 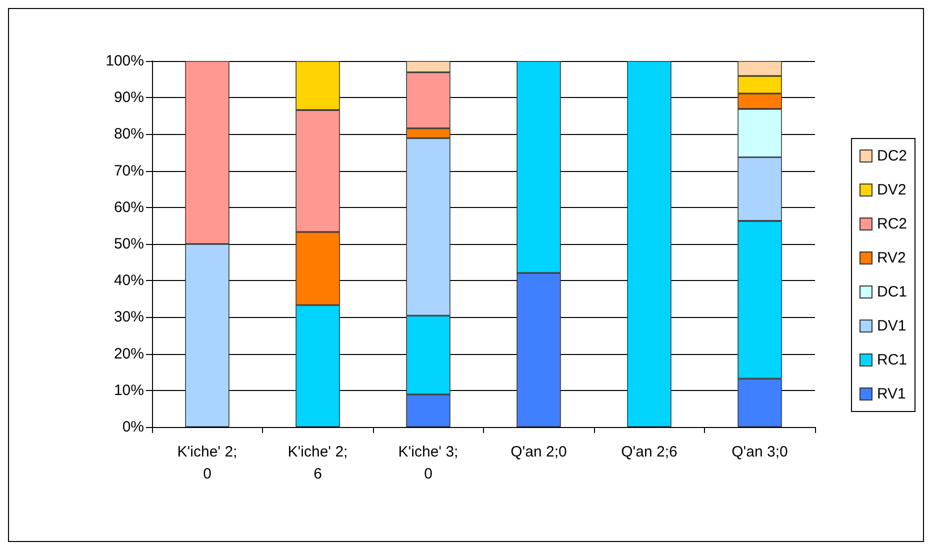 What do you see at coordinates (133, 427) in the screenshot?
I see `y-tick-label: 0%` at bounding box center [133, 427].